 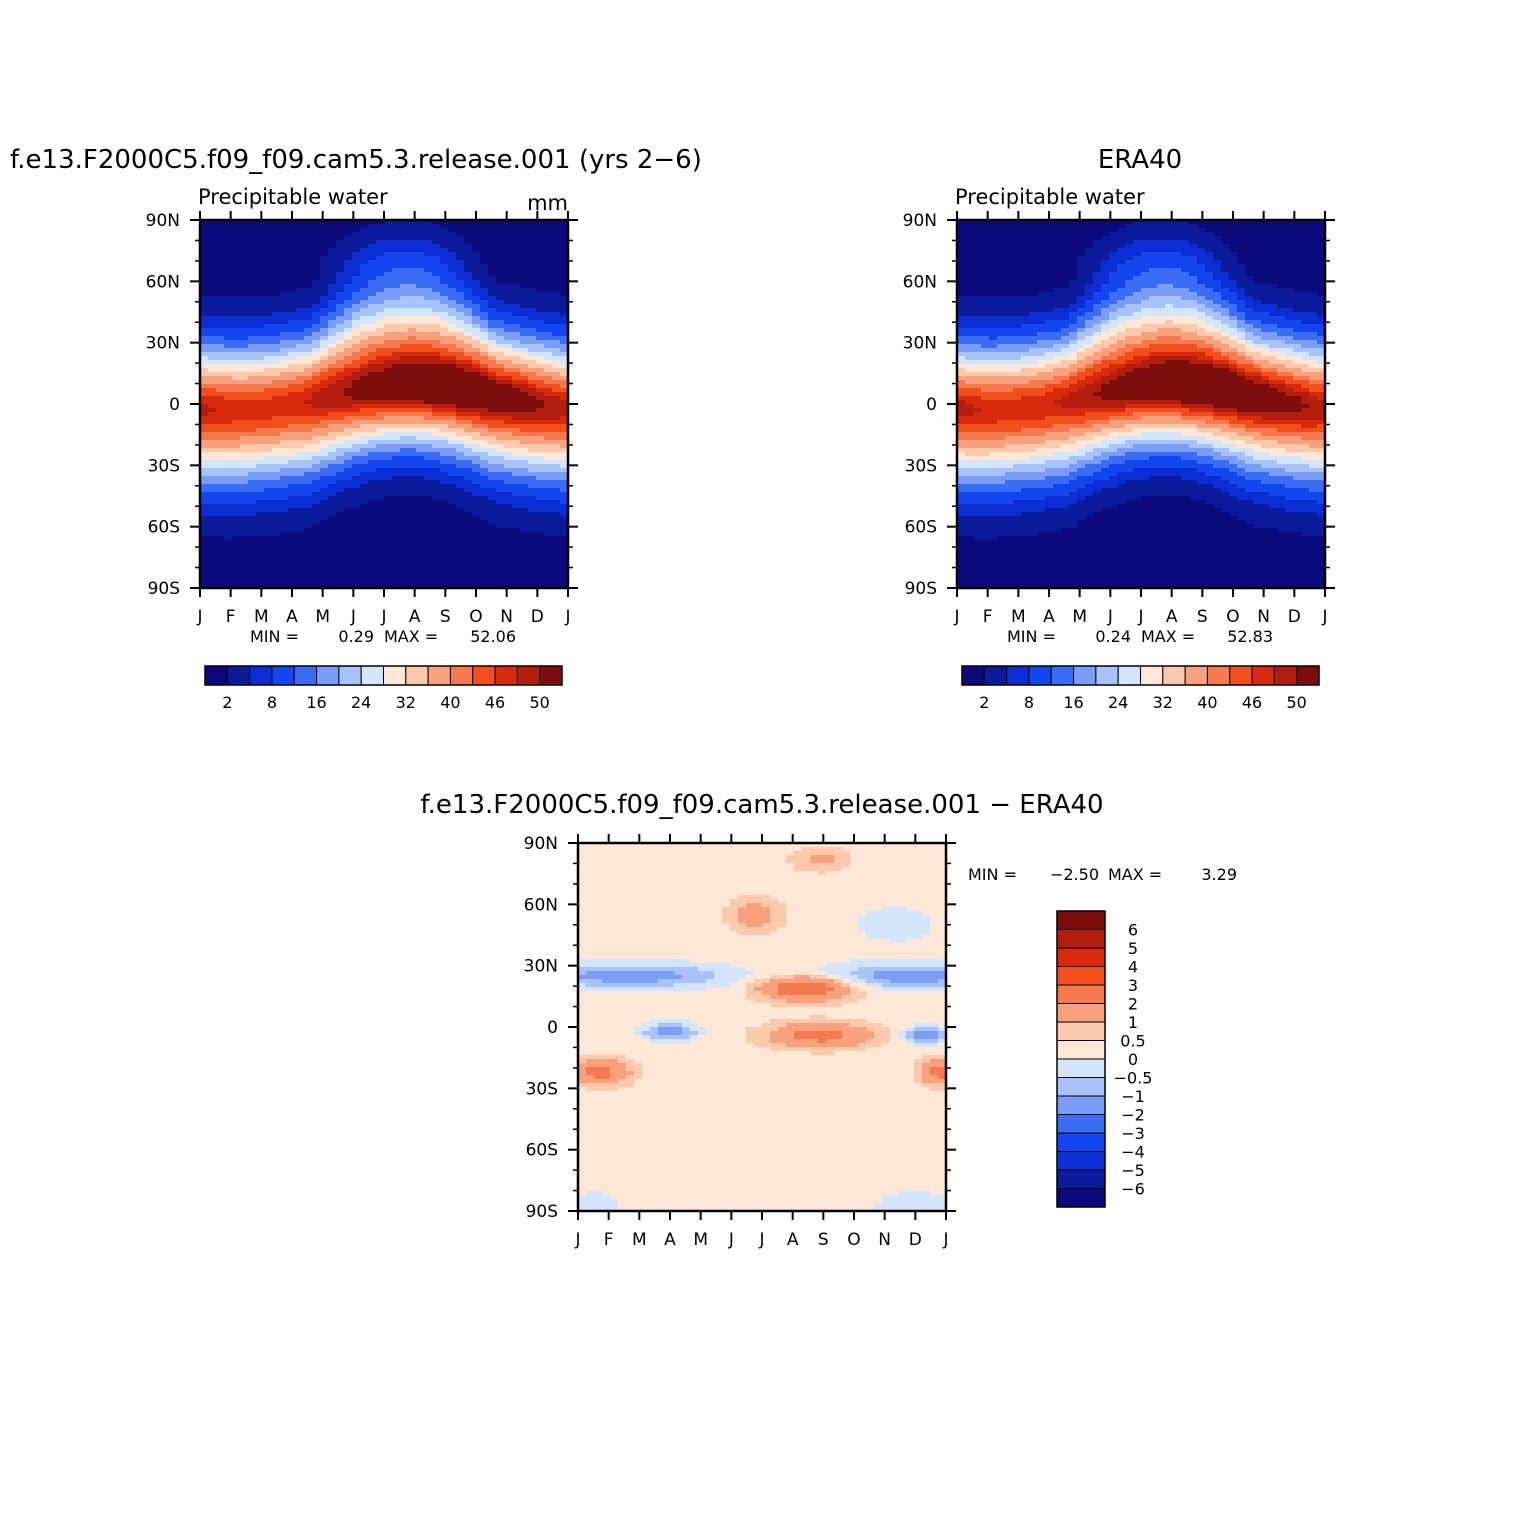 I want to click on panel-model-max-value: 52.06, so click(x=493, y=636).